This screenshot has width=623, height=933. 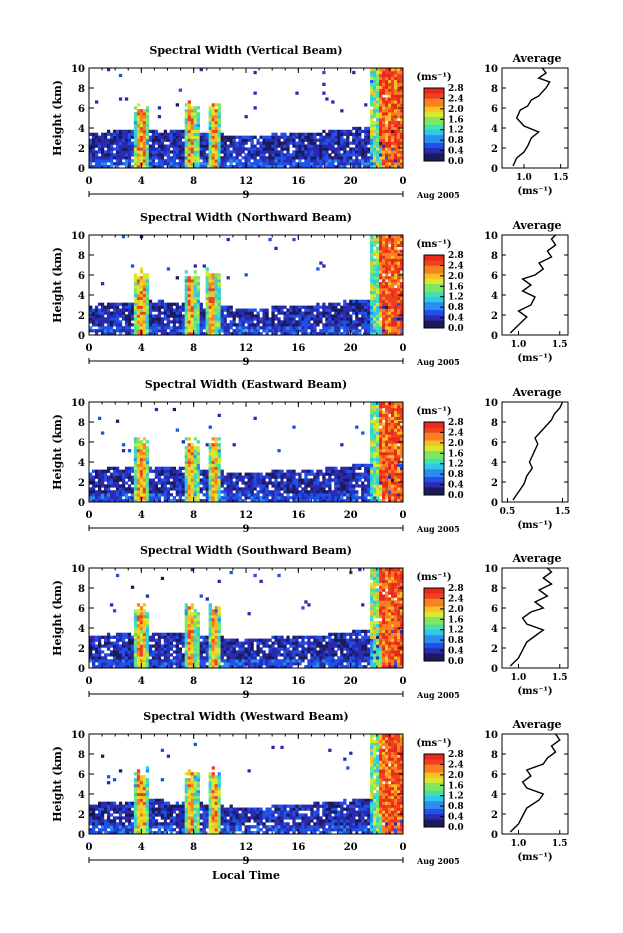 What do you see at coordinates (81, 169) in the screenshot?
I see `y-tick-label: 0` at bounding box center [81, 169].